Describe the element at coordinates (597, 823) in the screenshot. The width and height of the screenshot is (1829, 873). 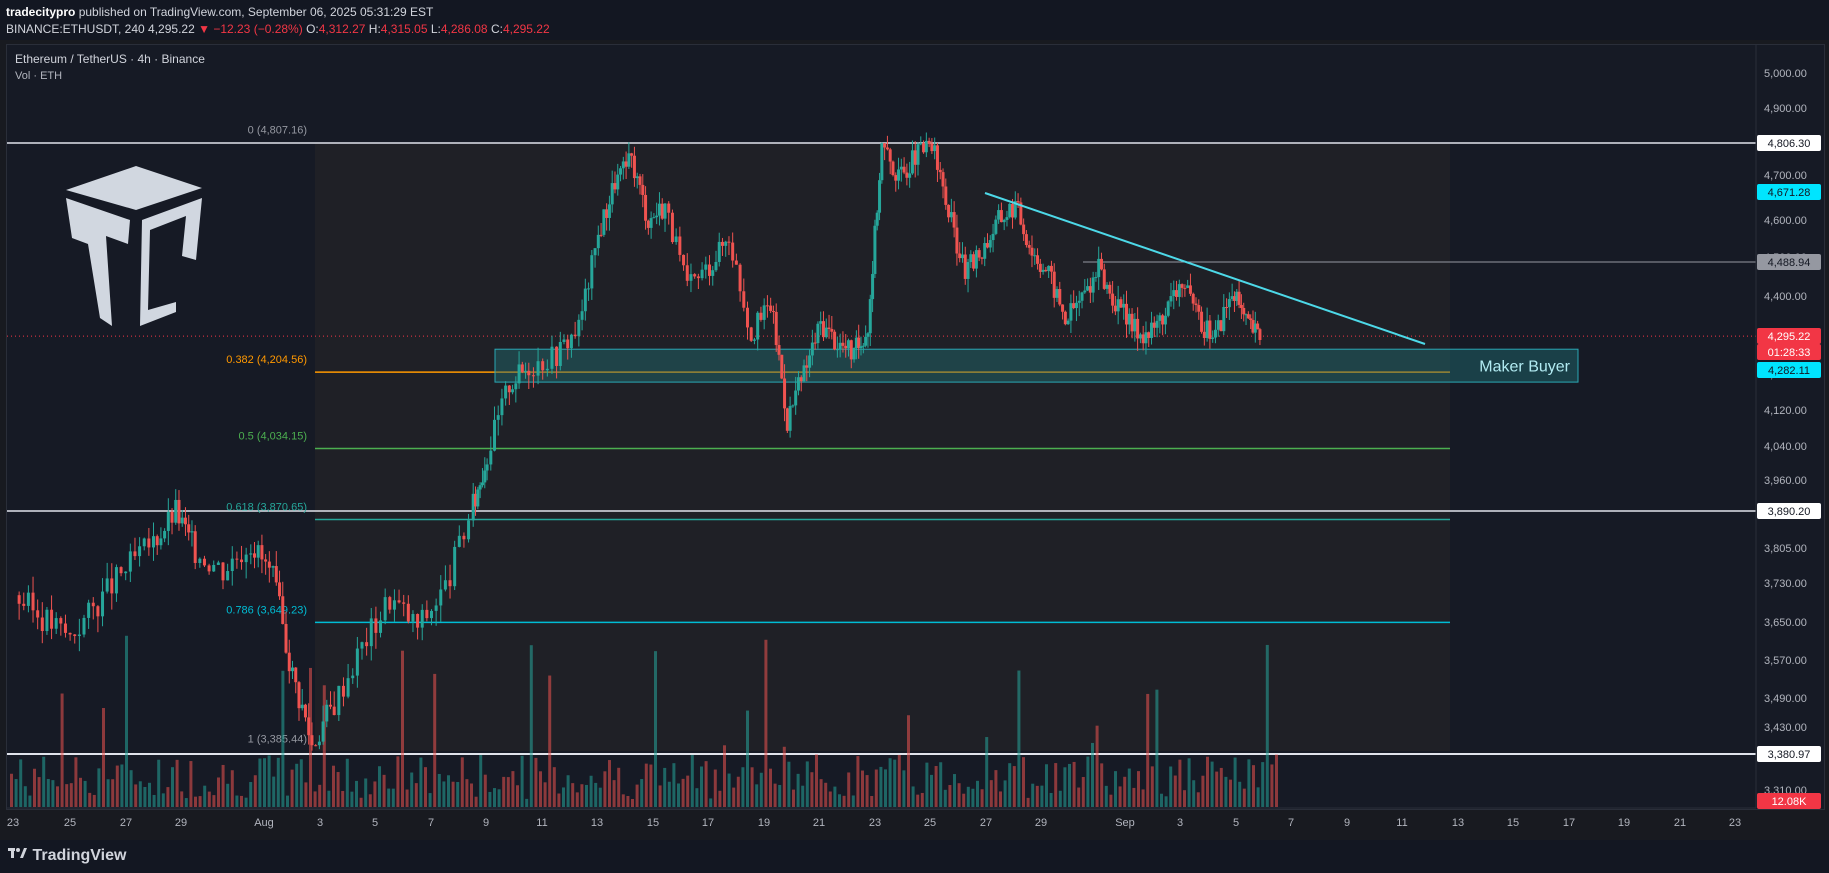
I see `time-axis-tick: 13` at that location.